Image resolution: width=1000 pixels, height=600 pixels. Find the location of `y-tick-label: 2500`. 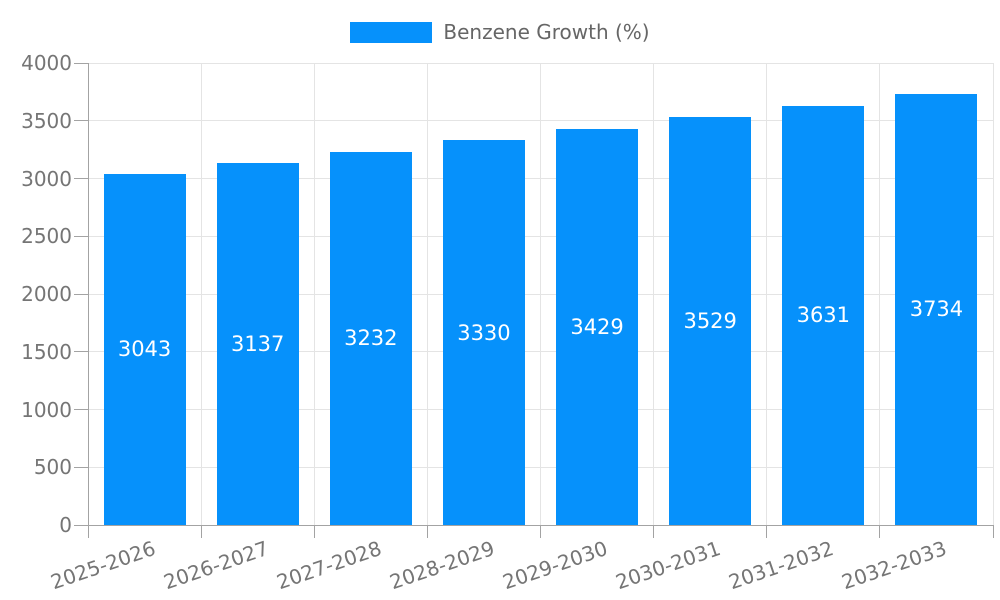

y-tick-label: 2500 is located at coordinates (46, 236).